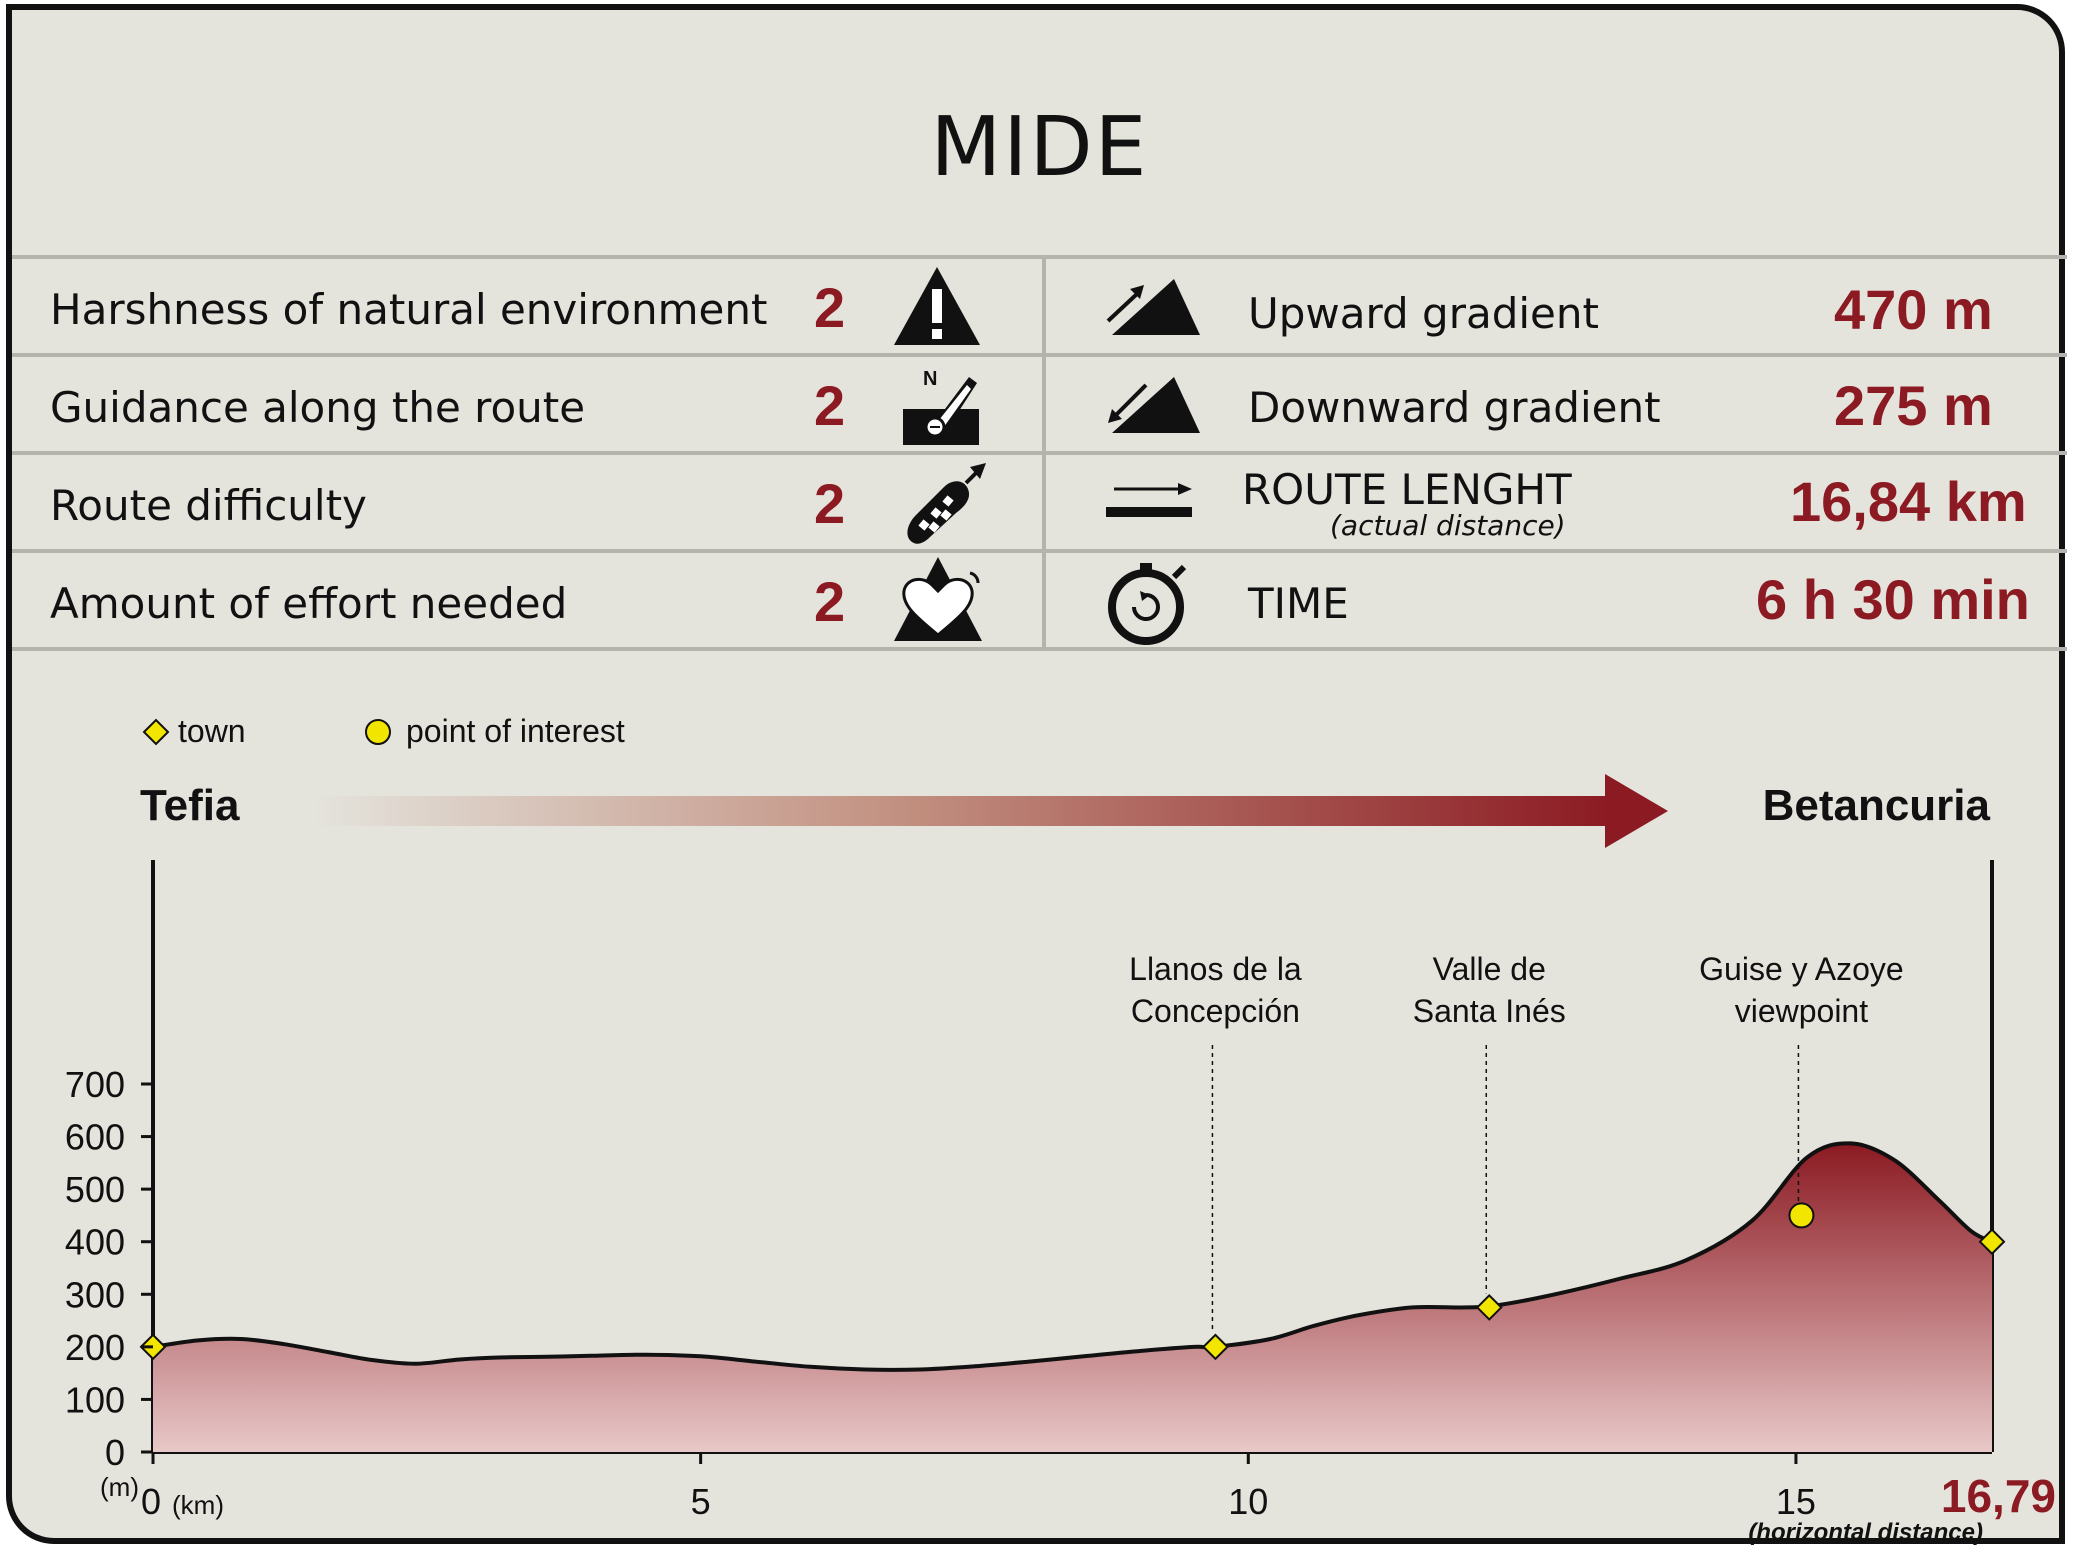 This screenshot has height=1556, width=2079. Describe the element at coordinates (830, 503) in the screenshot. I see `difficulty-score: 2` at that location.